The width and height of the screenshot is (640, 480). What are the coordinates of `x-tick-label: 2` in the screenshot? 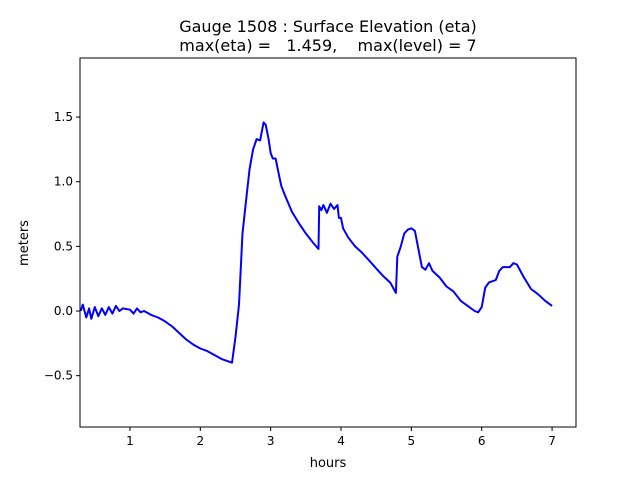 It's located at (200, 441).